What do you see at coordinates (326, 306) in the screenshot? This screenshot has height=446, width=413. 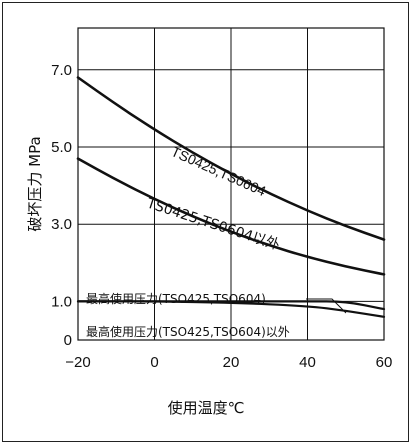 I see `leader-line-max-pressure` at bounding box center [326, 306].